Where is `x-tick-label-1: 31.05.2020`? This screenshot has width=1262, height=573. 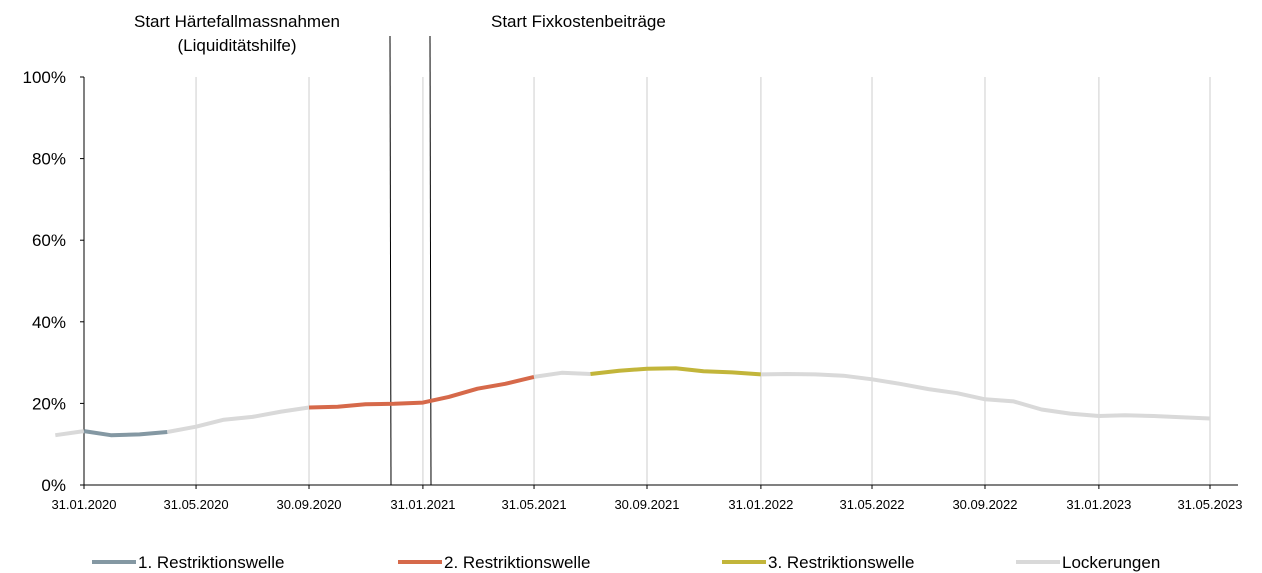
x-tick-label-1: 31.05.2020 is located at coordinates (196, 504).